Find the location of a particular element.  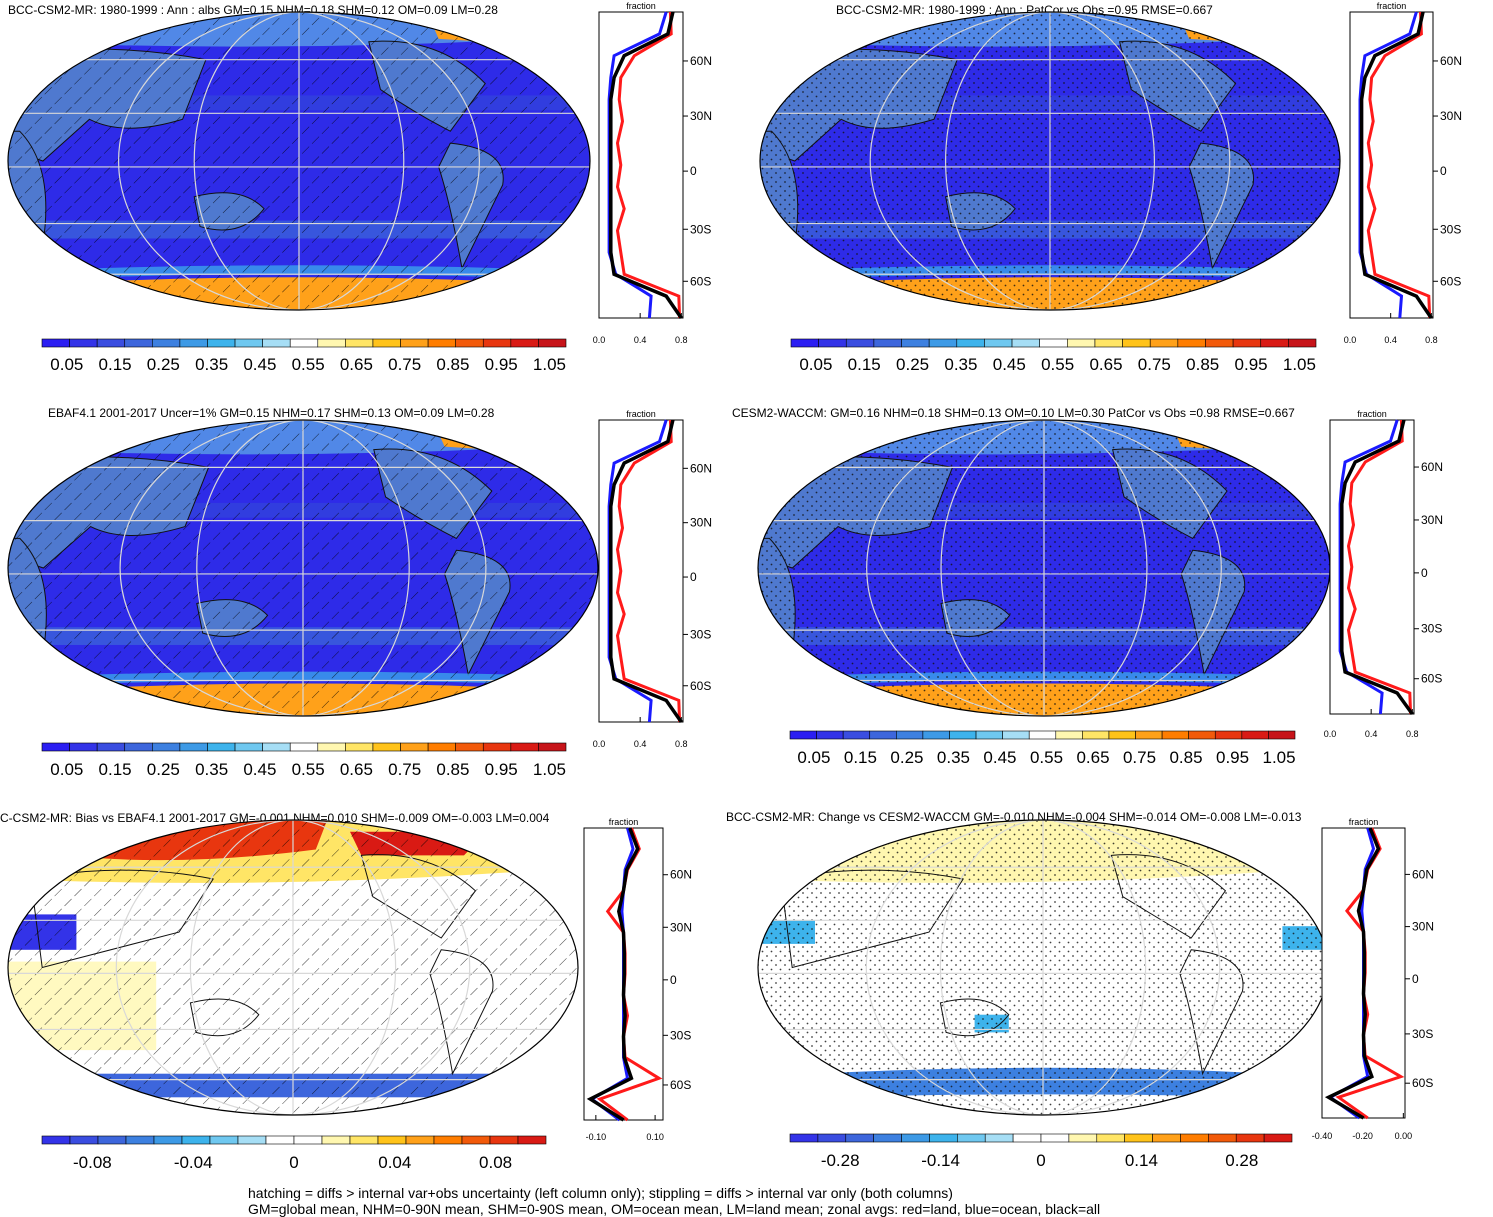

colorbar-tick-label: 0.65 is located at coordinates (356, 769).